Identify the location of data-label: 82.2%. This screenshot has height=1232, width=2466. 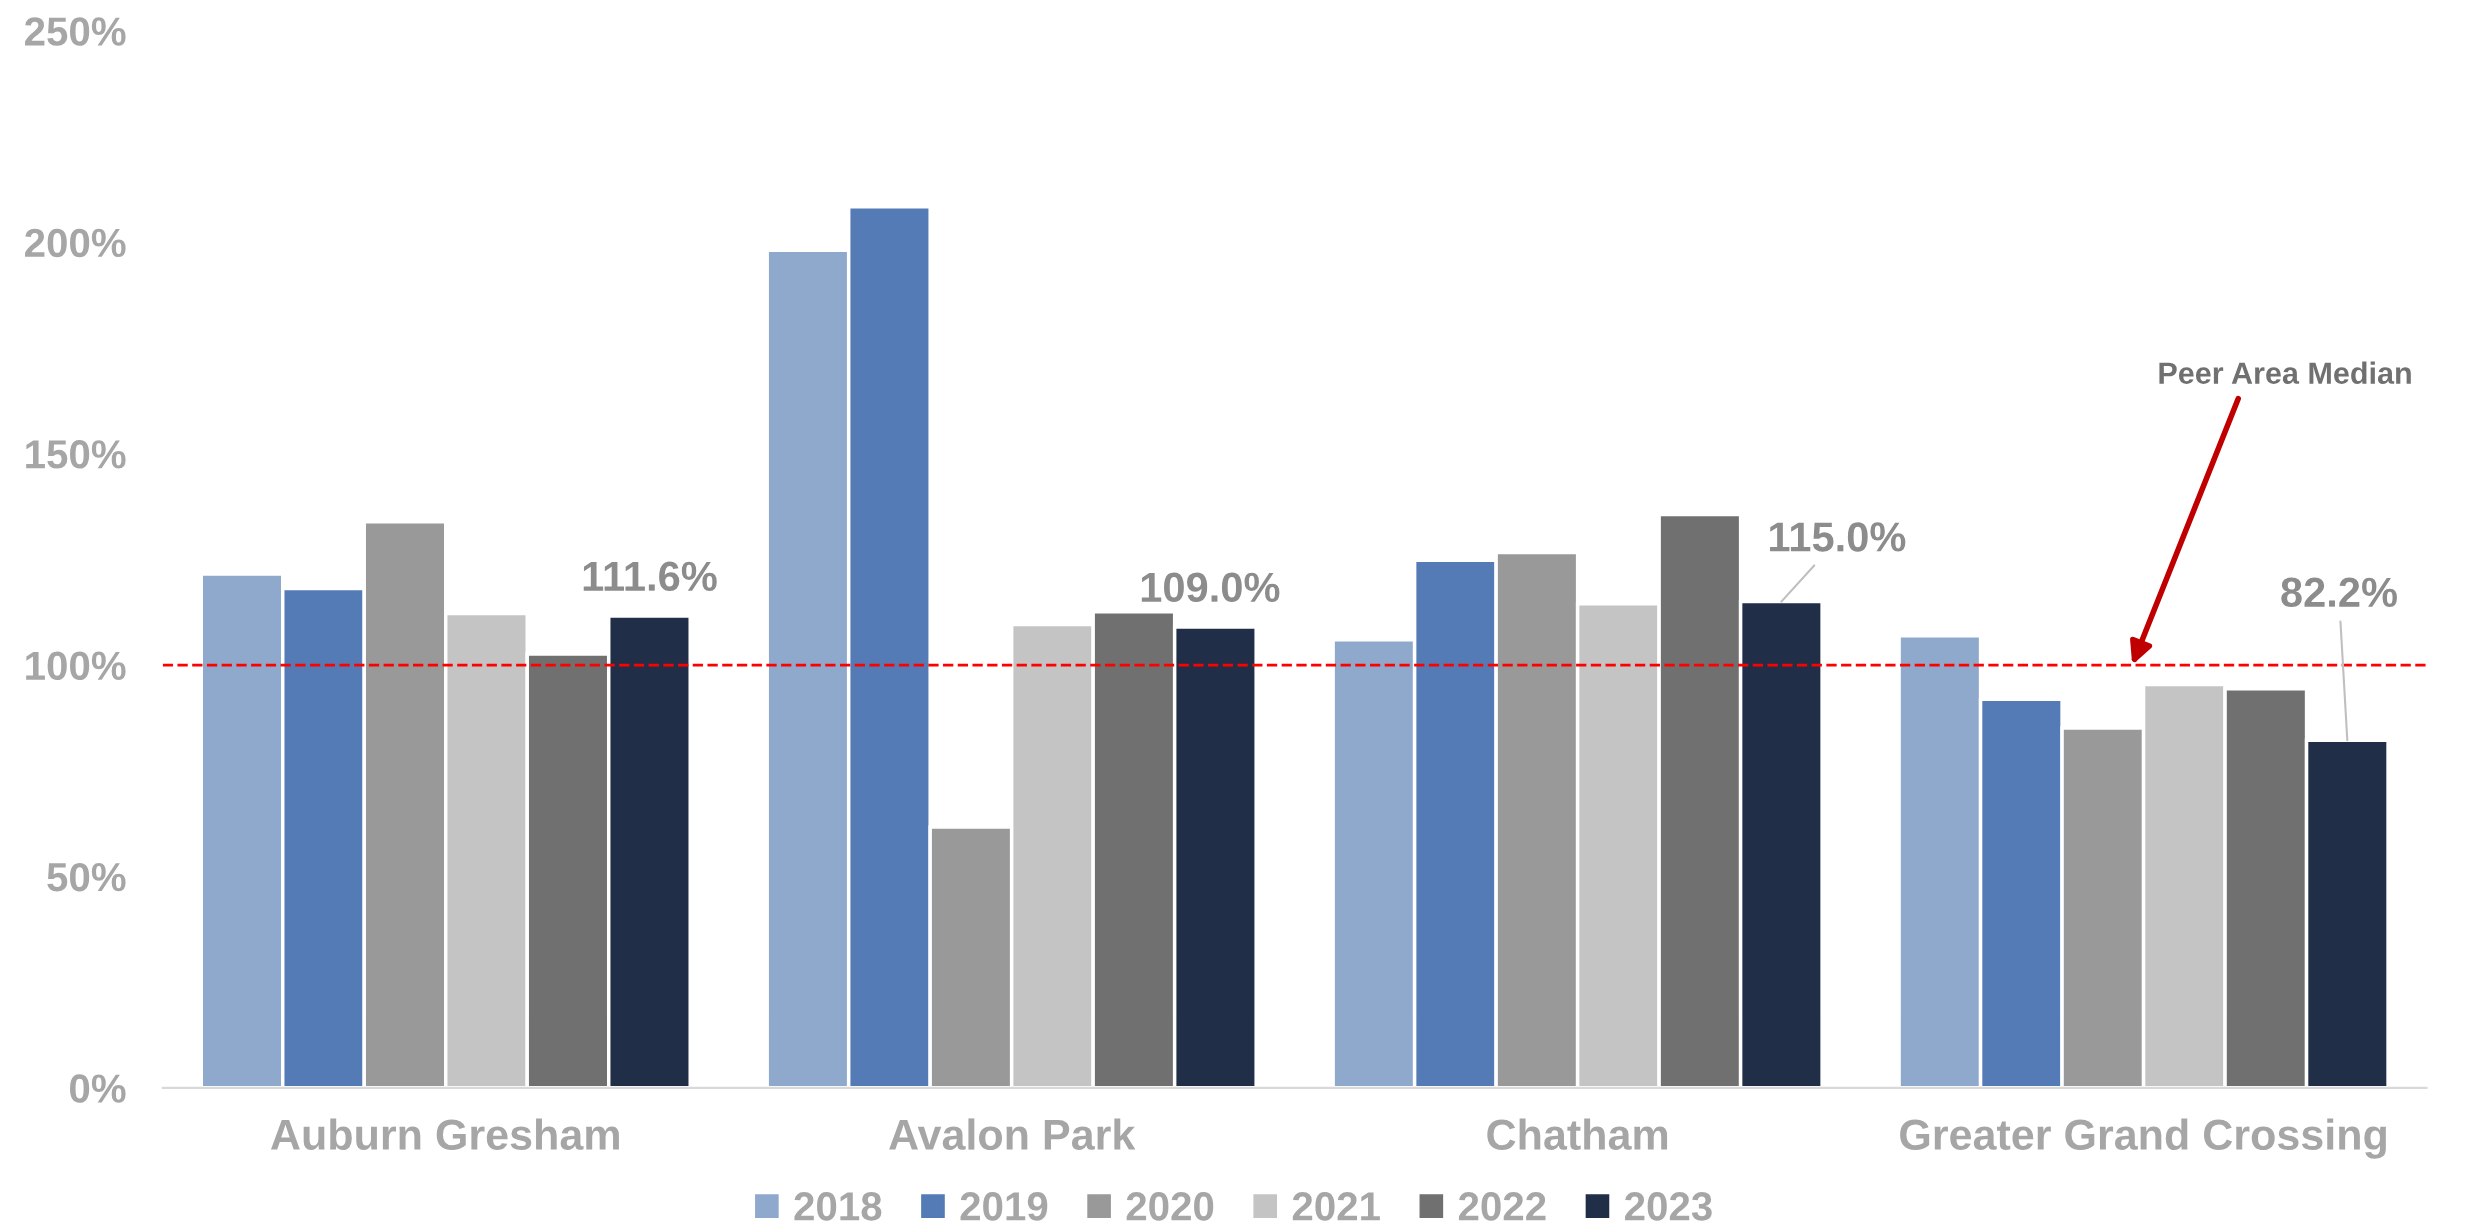
(2339, 592).